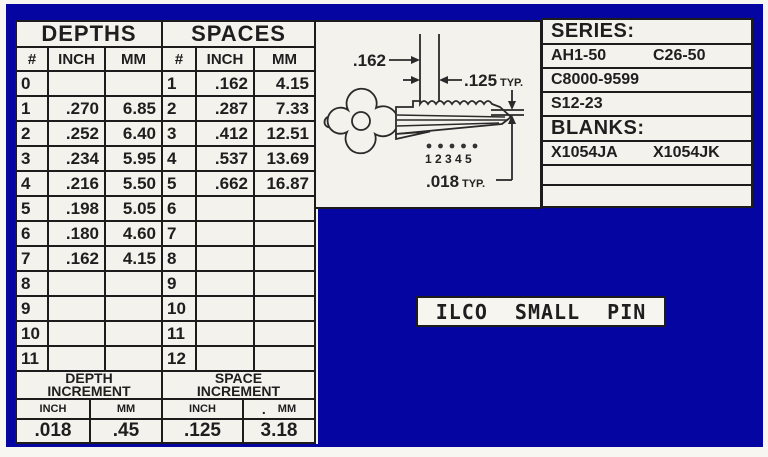 The width and height of the screenshot is (768, 457). I want to click on product-name-label: ILCO SMALL PIN, so click(541, 311).